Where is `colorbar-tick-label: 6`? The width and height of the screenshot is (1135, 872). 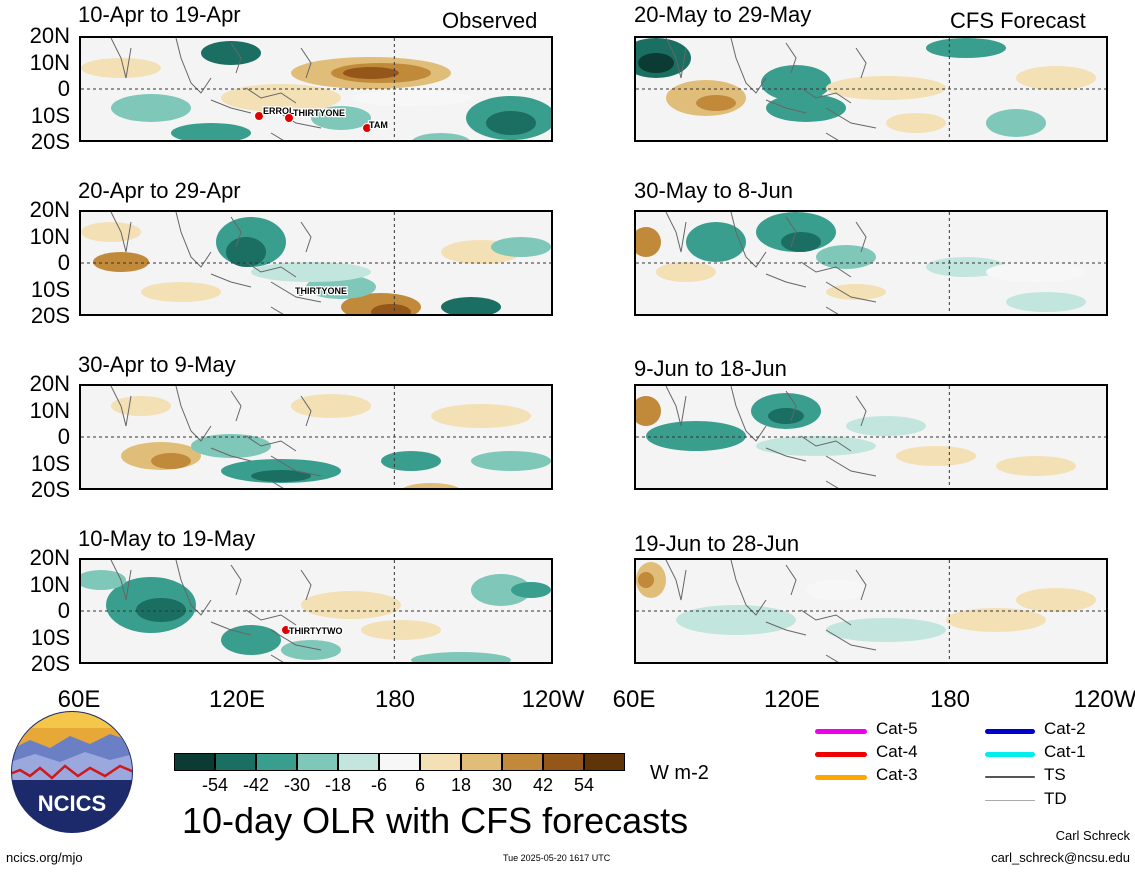
colorbar-tick-label: 6 is located at coordinates (420, 785).